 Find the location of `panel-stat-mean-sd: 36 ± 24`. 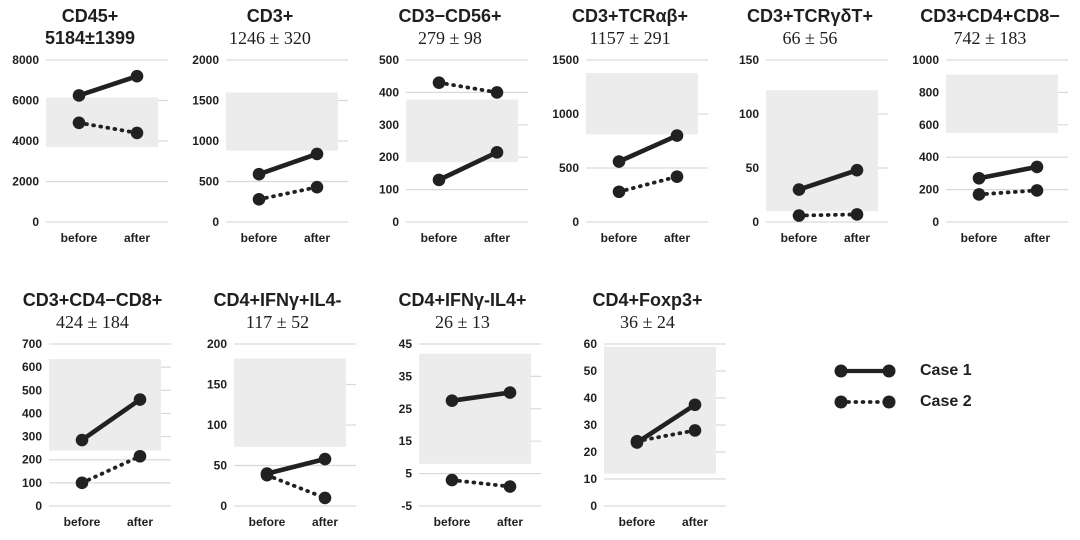

panel-stat-mean-sd: 36 ± 24 is located at coordinates (647, 322).